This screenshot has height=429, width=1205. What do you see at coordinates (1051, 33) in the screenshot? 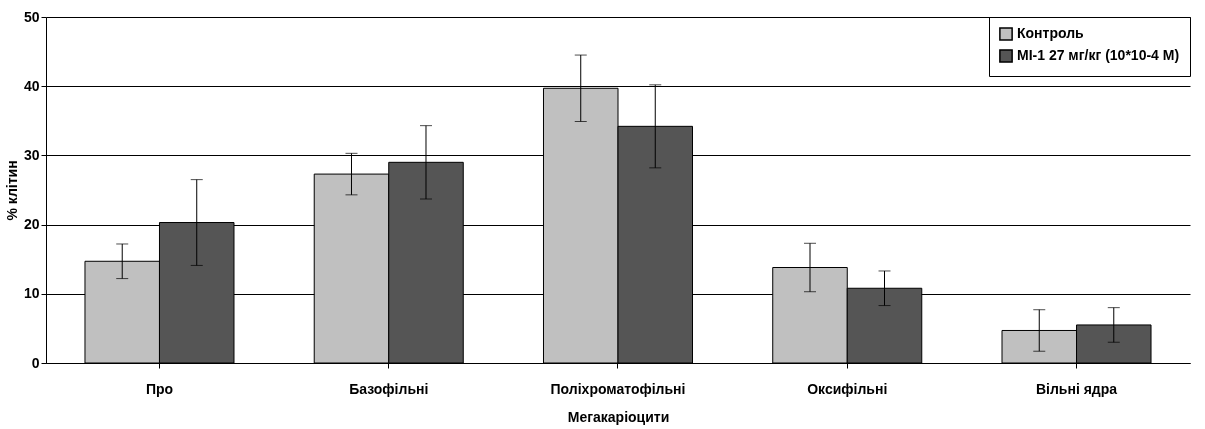
I see `legend-label: Контроль` at bounding box center [1051, 33].